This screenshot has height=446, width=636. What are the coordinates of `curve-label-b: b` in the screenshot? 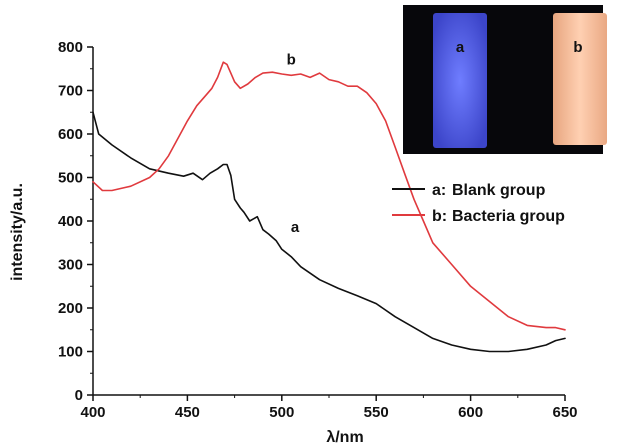 It's located at (291, 59).